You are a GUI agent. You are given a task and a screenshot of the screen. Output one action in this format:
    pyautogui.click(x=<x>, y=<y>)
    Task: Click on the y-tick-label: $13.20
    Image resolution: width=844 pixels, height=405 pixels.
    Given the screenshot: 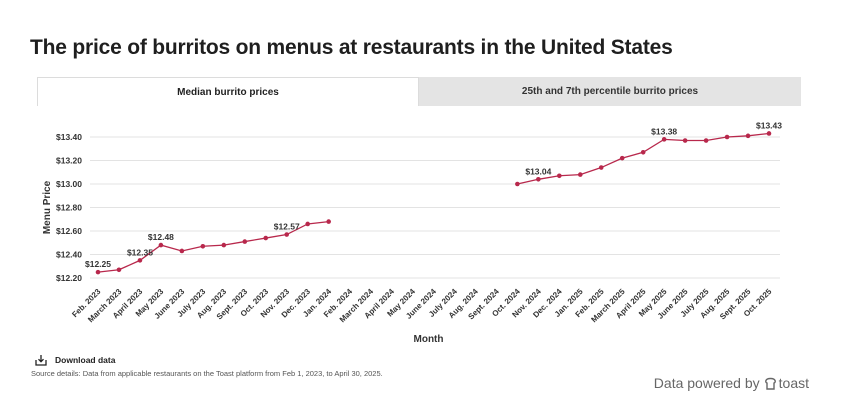 What is the action you would take?
    pyautogui.click(x=69, y=161)
    